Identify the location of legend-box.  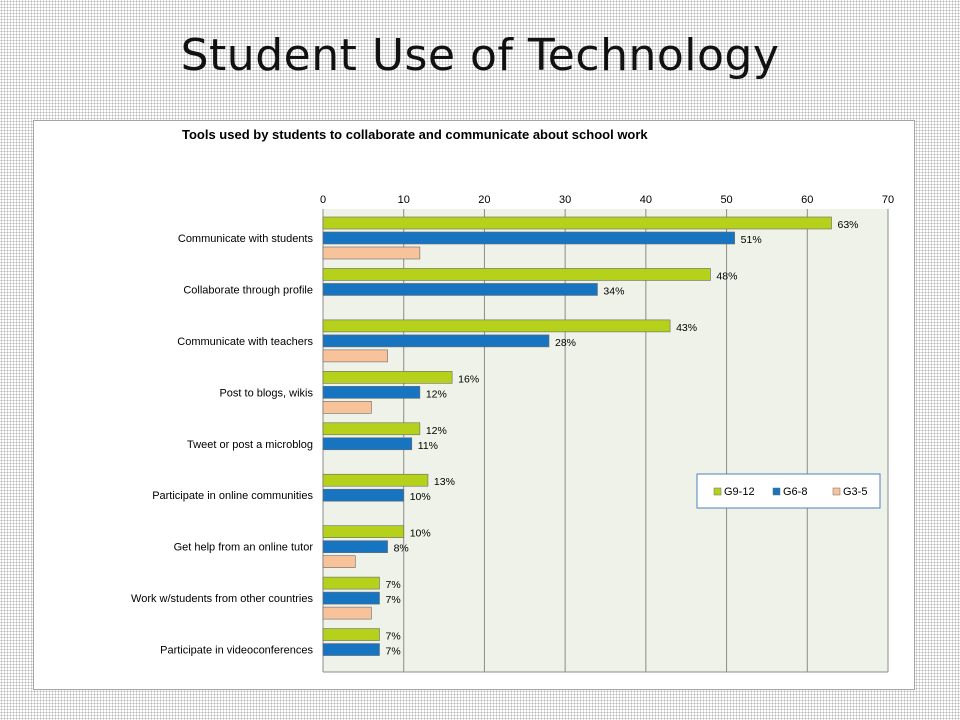
(788, 491).